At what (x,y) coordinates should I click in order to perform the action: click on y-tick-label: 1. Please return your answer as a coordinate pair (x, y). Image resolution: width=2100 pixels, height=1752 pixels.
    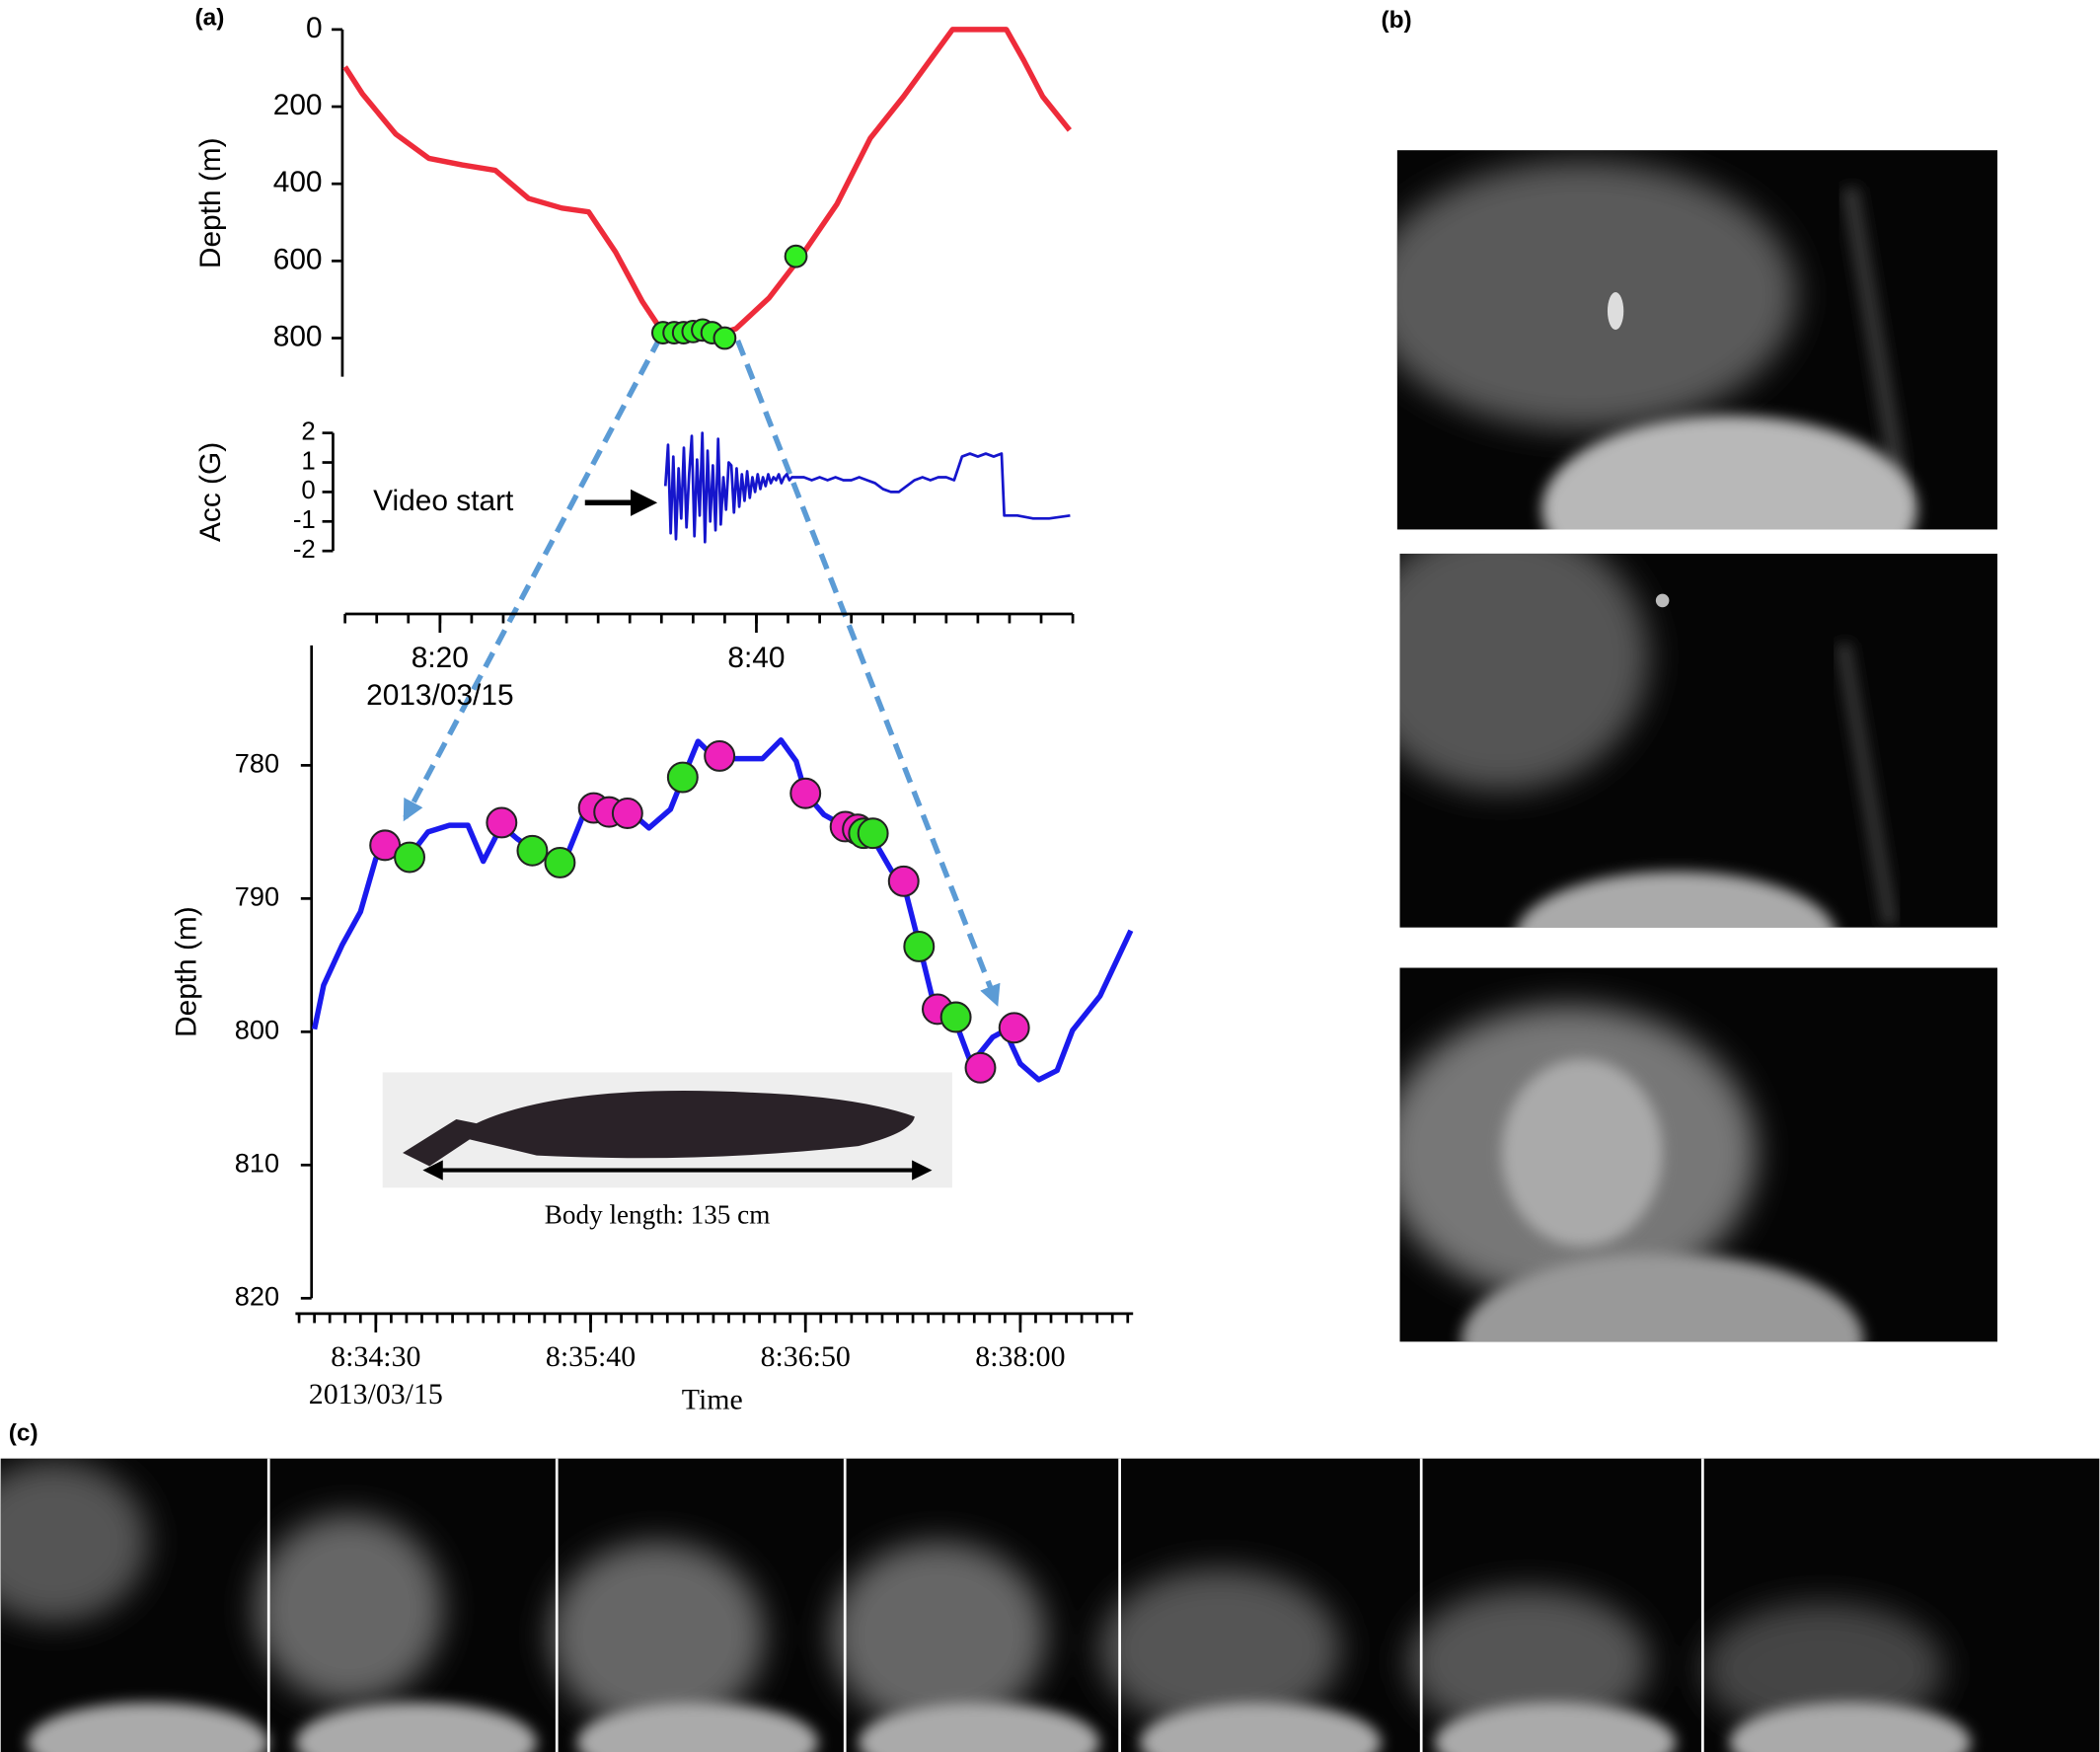
    Looking at the image, I should click on (308, 461).